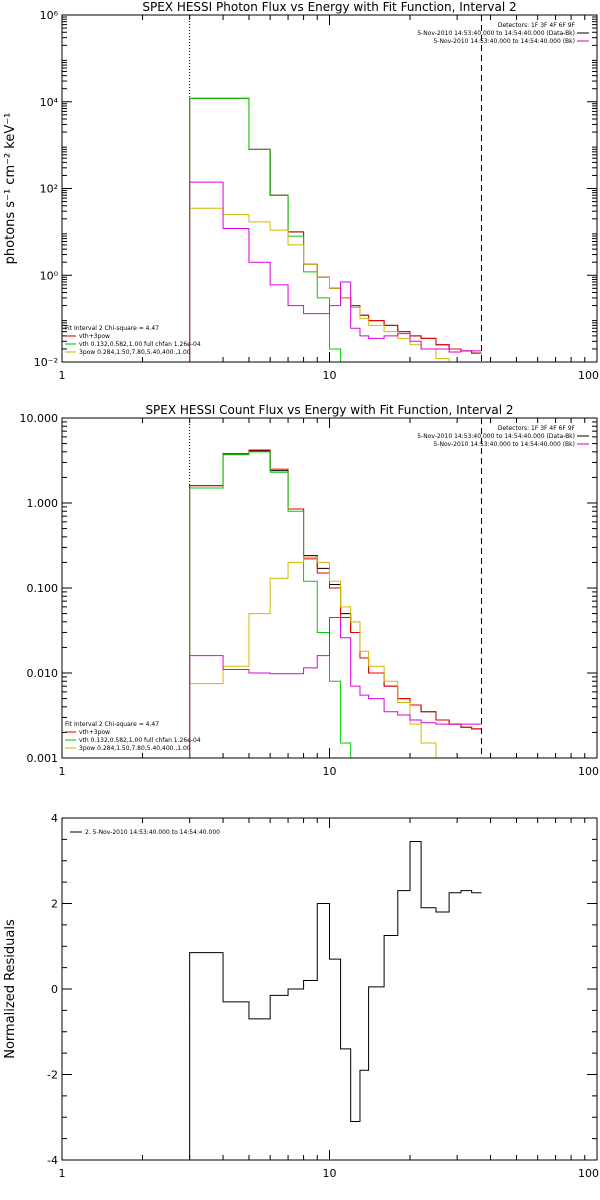 This screenshot has height=1200, width=600. I want to click on y-tick-label: 4, so click(54, 818).